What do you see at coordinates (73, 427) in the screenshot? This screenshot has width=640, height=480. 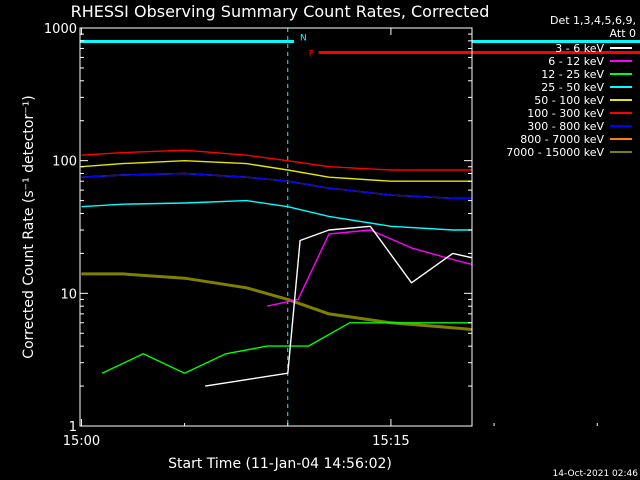 I see `y-tick-label-0: 1` at bounding box center [73, 427].